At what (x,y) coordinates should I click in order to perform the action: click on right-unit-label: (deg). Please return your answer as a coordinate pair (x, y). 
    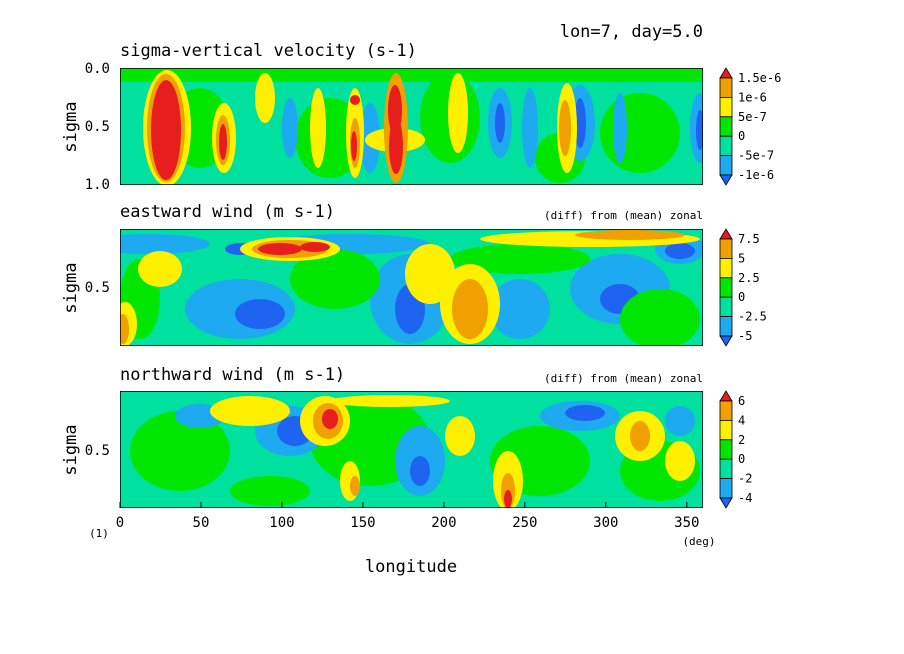
    Looking at the image, I should click on (698, 541).